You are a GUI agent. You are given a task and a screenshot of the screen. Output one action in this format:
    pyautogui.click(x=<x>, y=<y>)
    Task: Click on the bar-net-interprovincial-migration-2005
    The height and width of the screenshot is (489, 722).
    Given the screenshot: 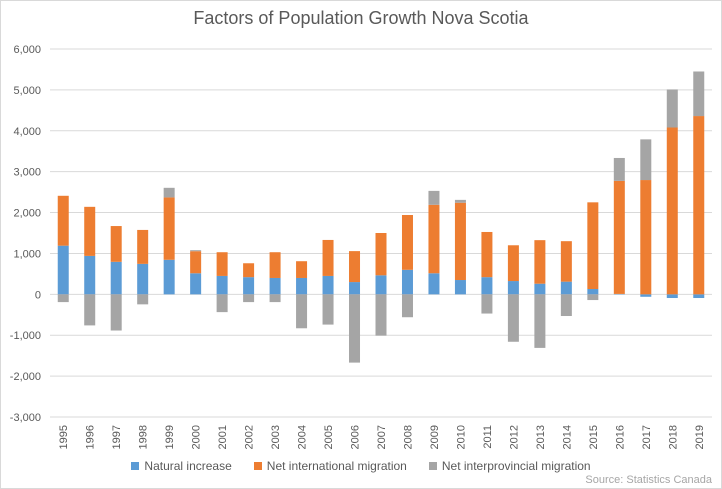 What is the action you would take?
    pyautogui.click(x=328, y=309)
    